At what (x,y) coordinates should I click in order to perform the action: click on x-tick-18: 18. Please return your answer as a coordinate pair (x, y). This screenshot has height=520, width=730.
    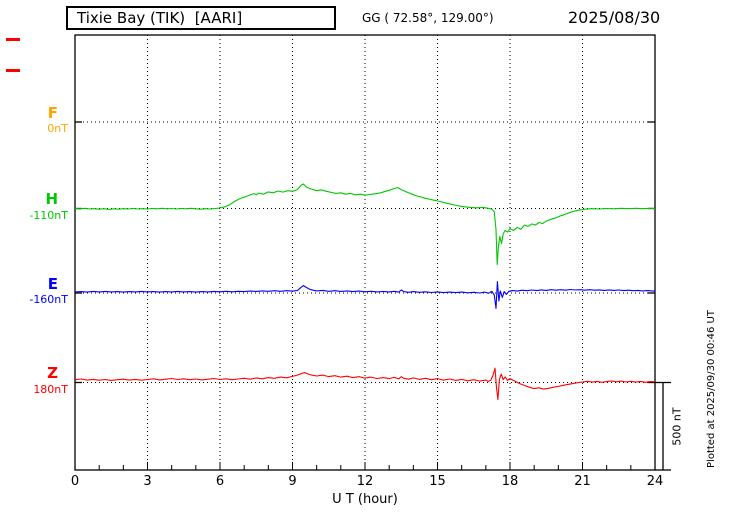
    Looking at the image, I should click on (510, 481).